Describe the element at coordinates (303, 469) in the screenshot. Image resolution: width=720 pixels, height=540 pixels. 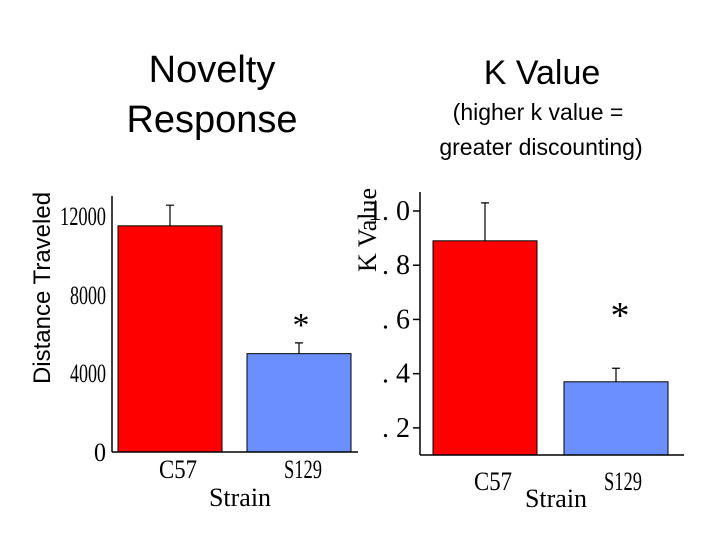
I see `chart1-x-tick-label: S129` at that location.